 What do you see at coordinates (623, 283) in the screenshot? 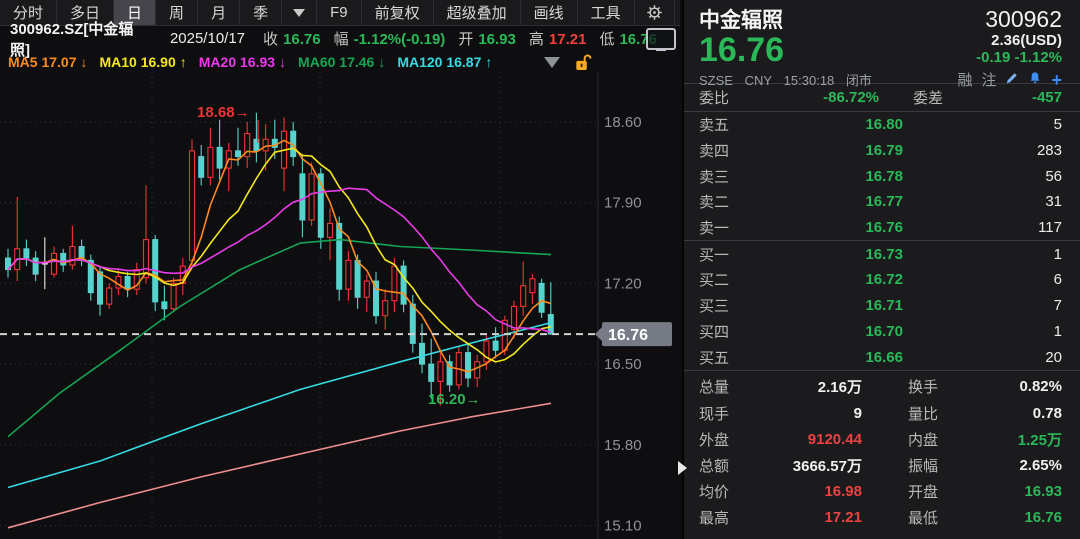
I see `y-axis-tick: 17.20` at bounding box center [623, 283].